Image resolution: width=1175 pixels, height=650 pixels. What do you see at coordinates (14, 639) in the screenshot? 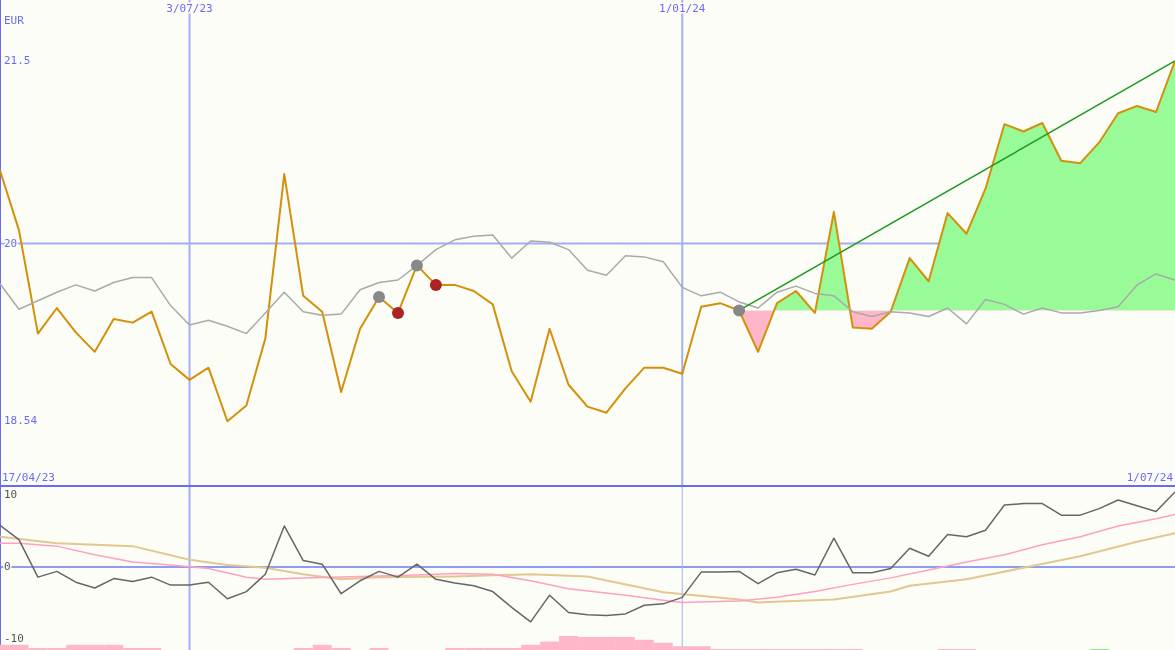
I see `y-tick-label: -10` at bounding box center [14, 639].